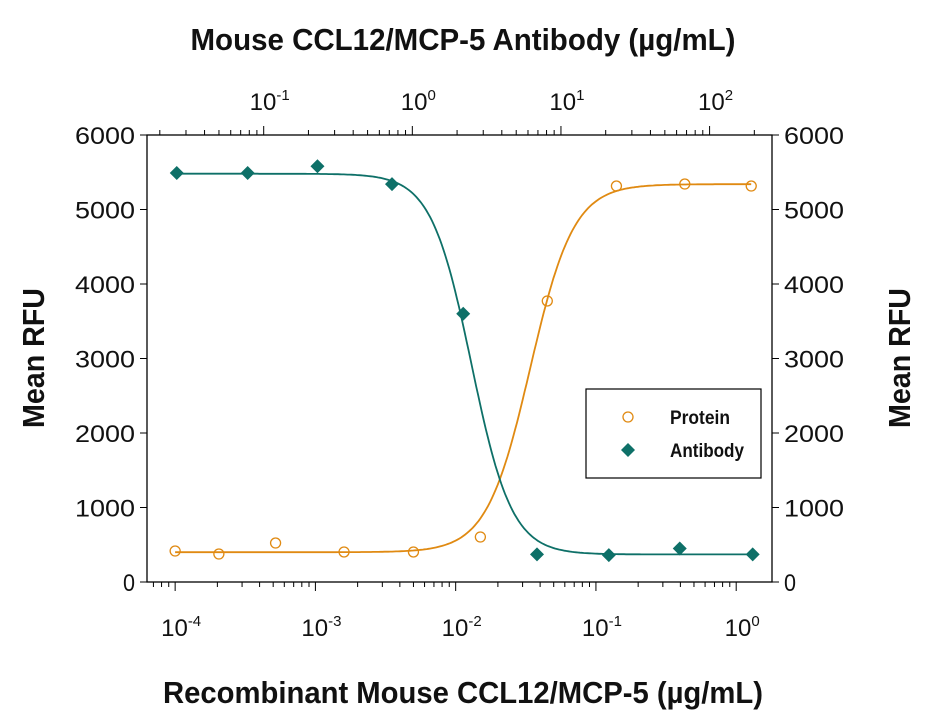 The width and height of the screenshot is (927, 723). I want to click on x-tick-label-bottom: 10⁻⁴, so click(181, 627).